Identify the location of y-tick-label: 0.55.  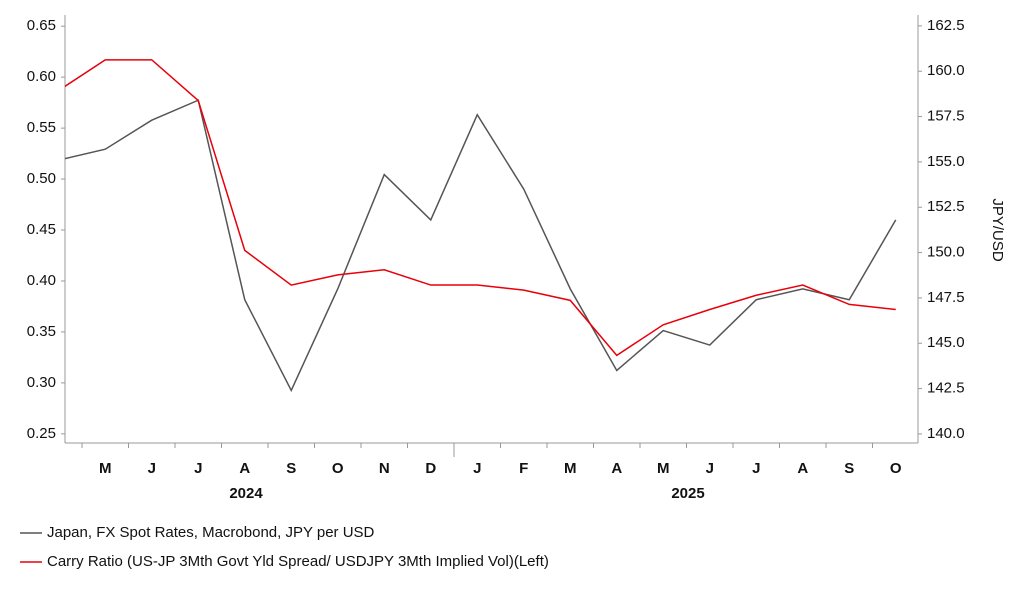
(41, 127).